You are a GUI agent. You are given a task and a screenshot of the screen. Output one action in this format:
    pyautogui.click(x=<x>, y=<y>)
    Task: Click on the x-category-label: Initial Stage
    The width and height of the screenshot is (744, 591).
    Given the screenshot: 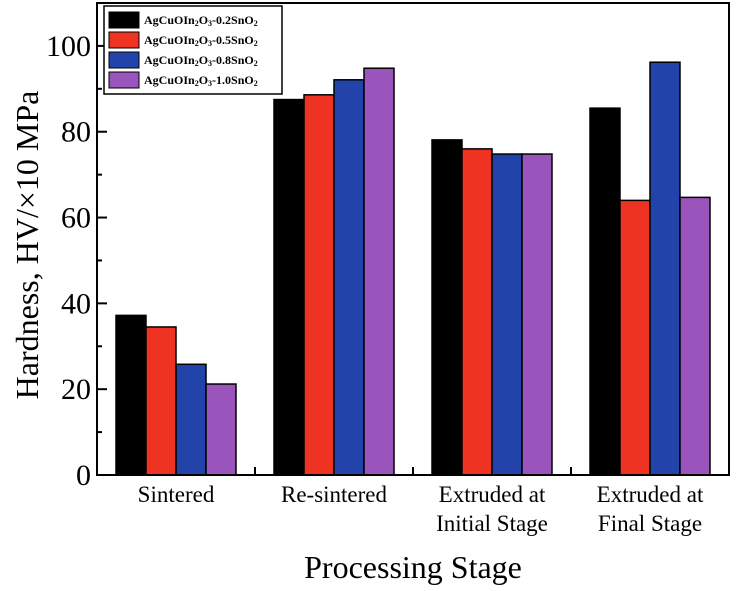 What is the action you would take?
    pyautogui.click(x=492, y=523)
    